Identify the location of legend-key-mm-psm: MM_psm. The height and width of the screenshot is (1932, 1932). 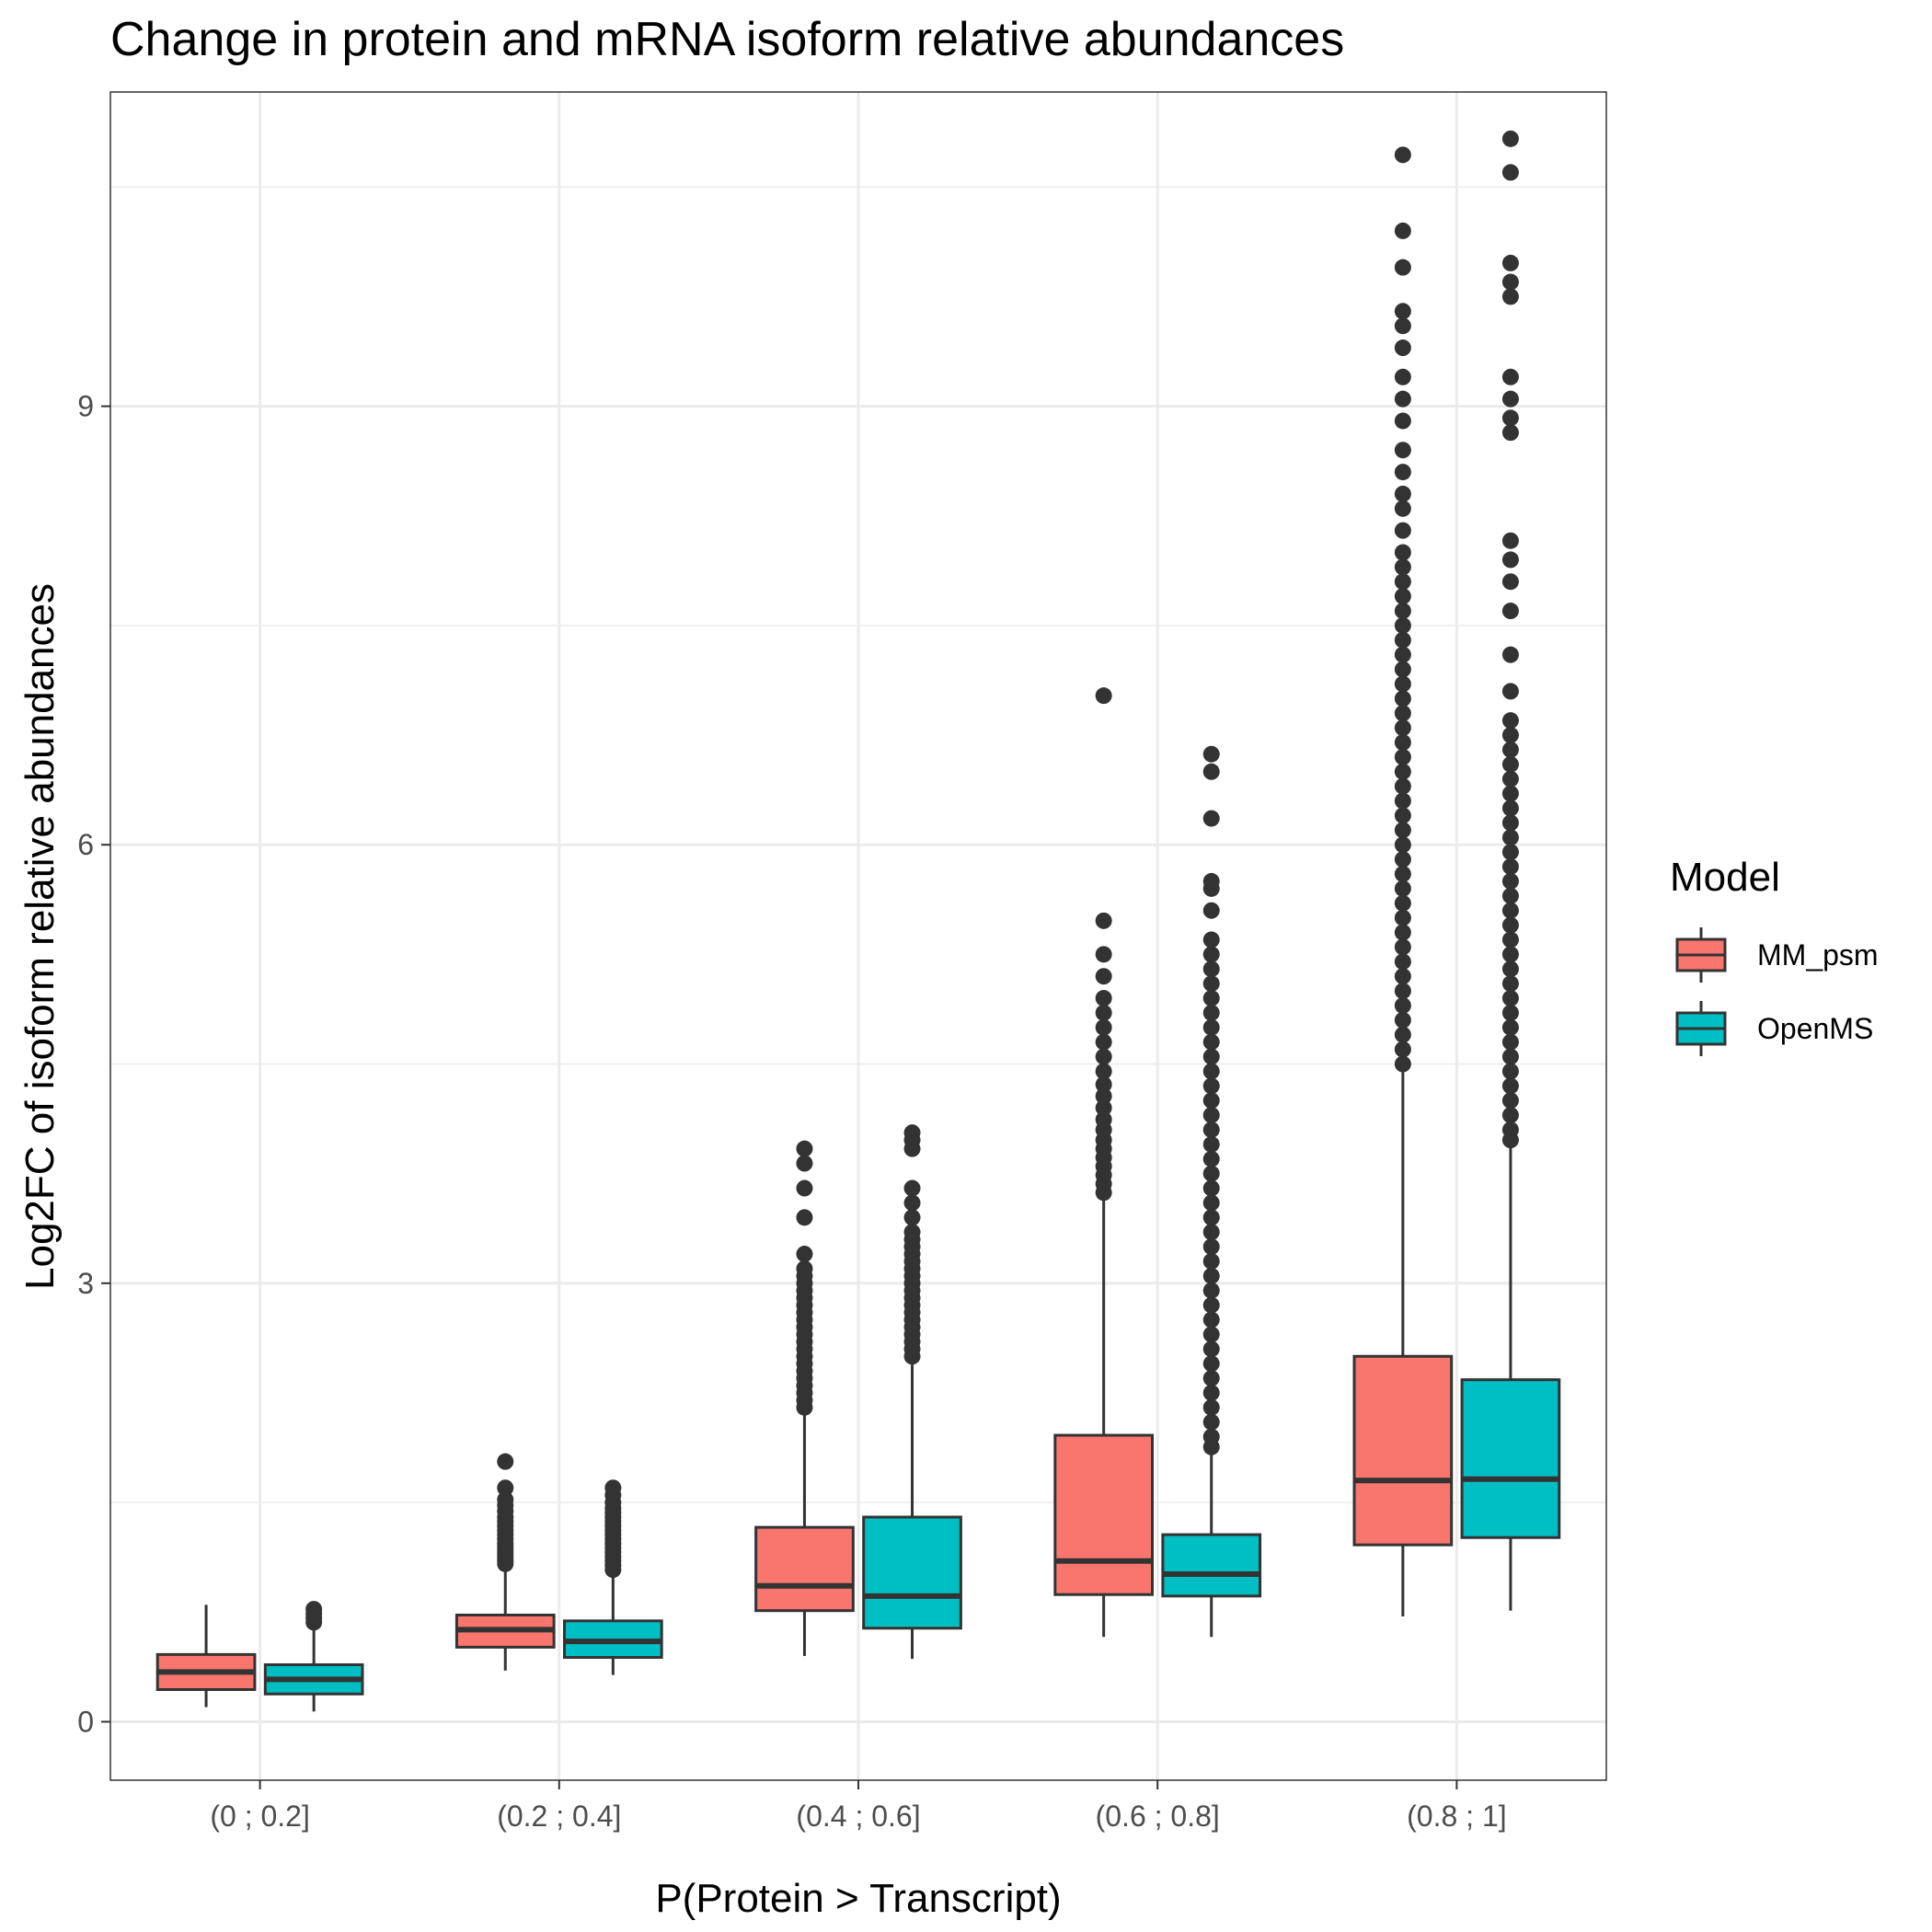
(1777, 955).